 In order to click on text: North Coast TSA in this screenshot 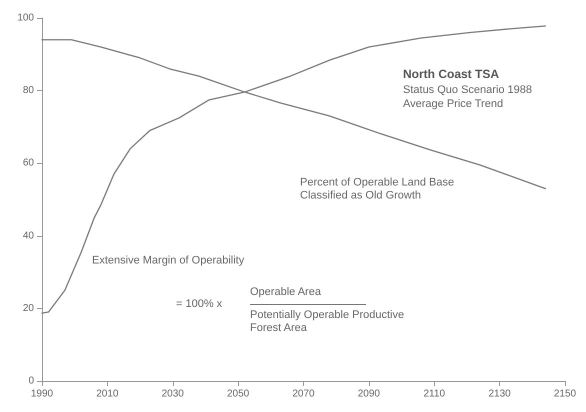, I will do `click(451, 74)`.